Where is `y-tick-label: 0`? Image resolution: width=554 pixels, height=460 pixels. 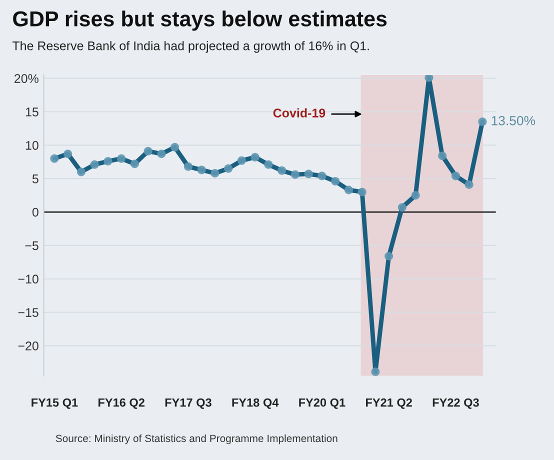 y-tick-label: 0 is located at coordinates (35, 212).